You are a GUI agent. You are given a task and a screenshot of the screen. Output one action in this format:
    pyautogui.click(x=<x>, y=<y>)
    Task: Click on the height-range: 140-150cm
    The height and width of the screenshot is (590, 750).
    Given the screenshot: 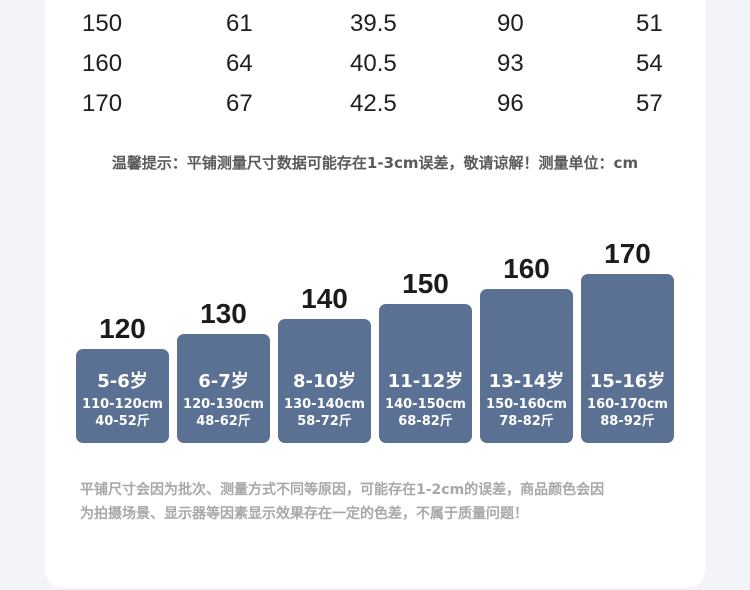 What is the action you would take?
    pyautogui.click(x=425, y=404)
    